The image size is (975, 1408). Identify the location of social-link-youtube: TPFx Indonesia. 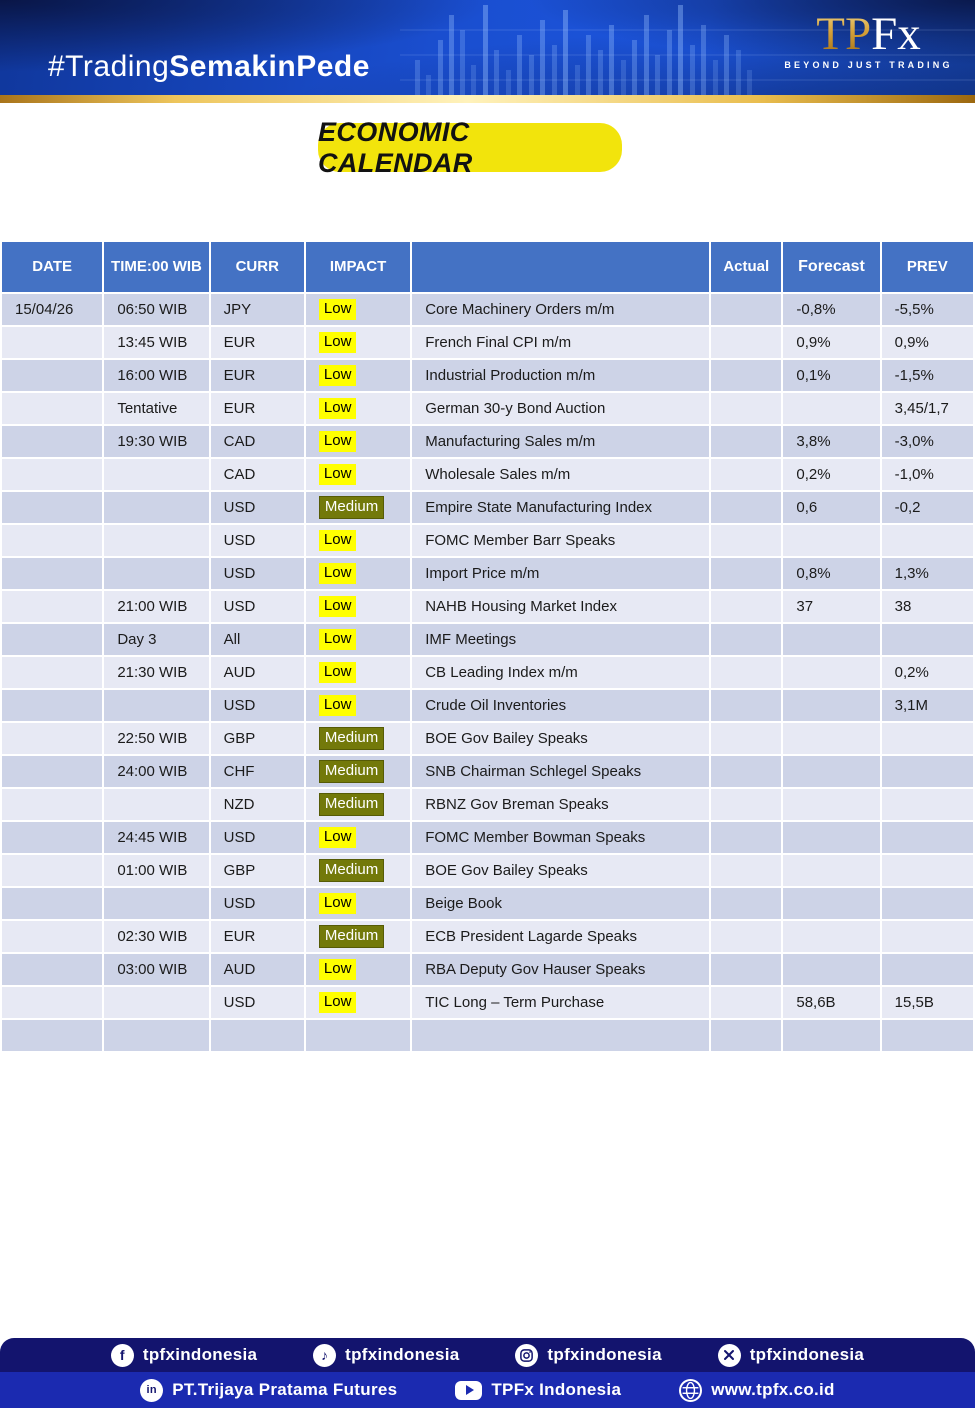
(538, 1390).